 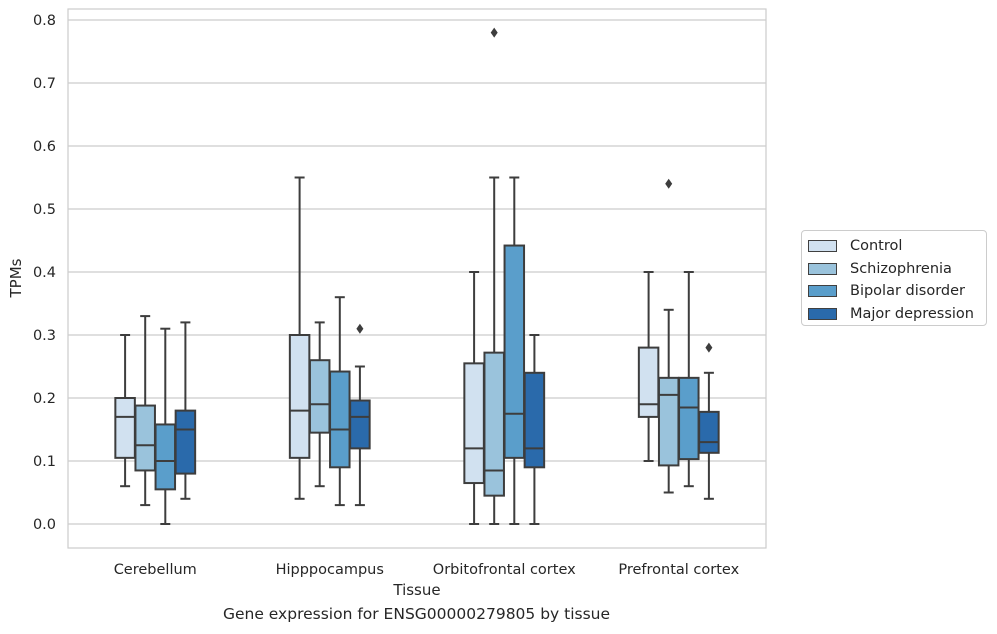 What do you see at coordinates (912, 313) in the screenshot?
I see `legend-label: Major depression` at bounding box center [912, 313].